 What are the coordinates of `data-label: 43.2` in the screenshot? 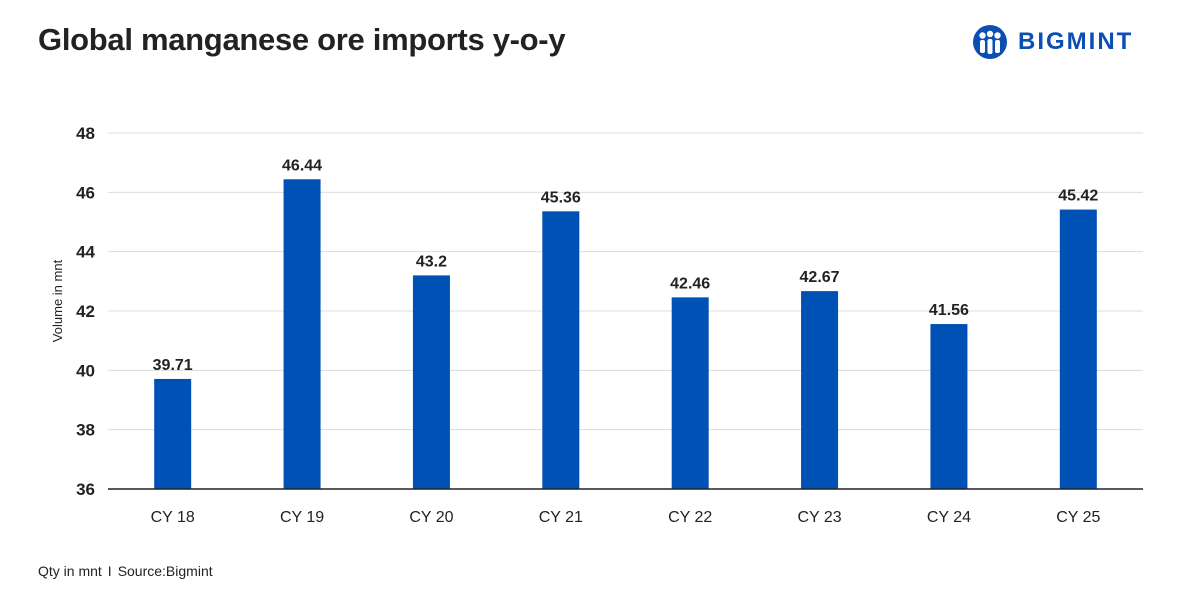 It's located at (431, 261).